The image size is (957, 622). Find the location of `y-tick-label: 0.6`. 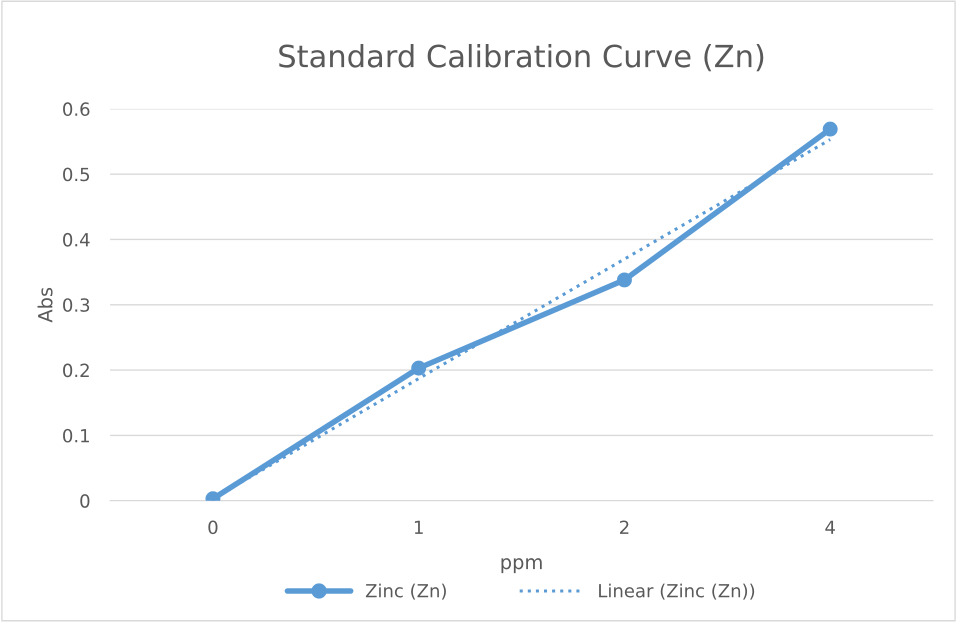

y-tick-label: 0.6 is located at coordinates (76, 109).